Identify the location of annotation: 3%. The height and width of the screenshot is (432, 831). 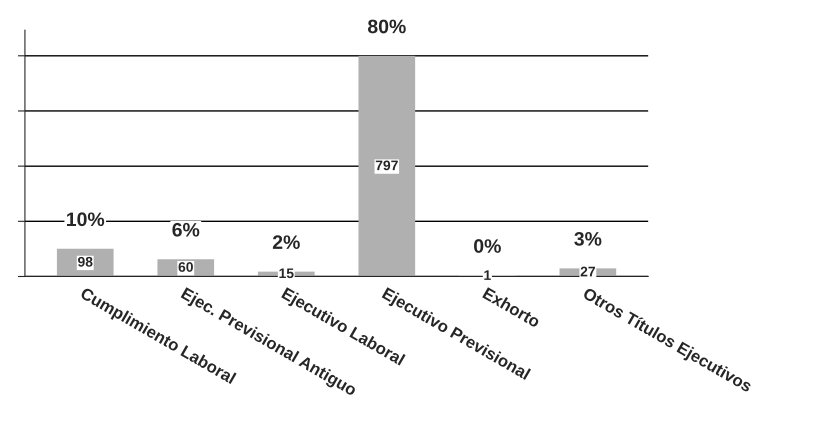
(588, 239).